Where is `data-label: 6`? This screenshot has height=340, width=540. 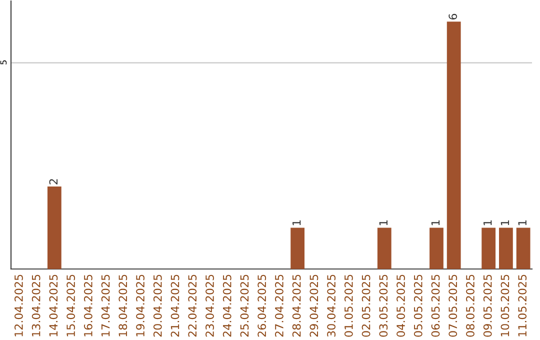
data-label: 6 is located at coordinates (453, 17).